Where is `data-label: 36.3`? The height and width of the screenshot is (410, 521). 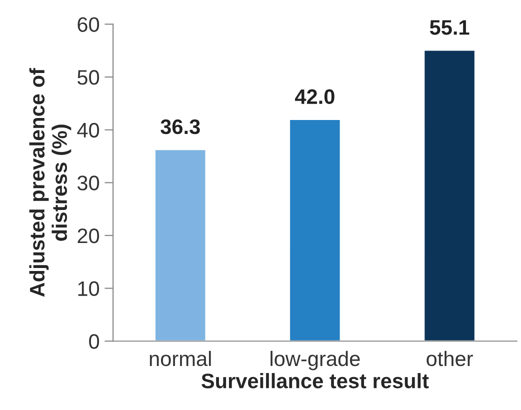
data-label: 36.3 is located at coordinates (180, 126).